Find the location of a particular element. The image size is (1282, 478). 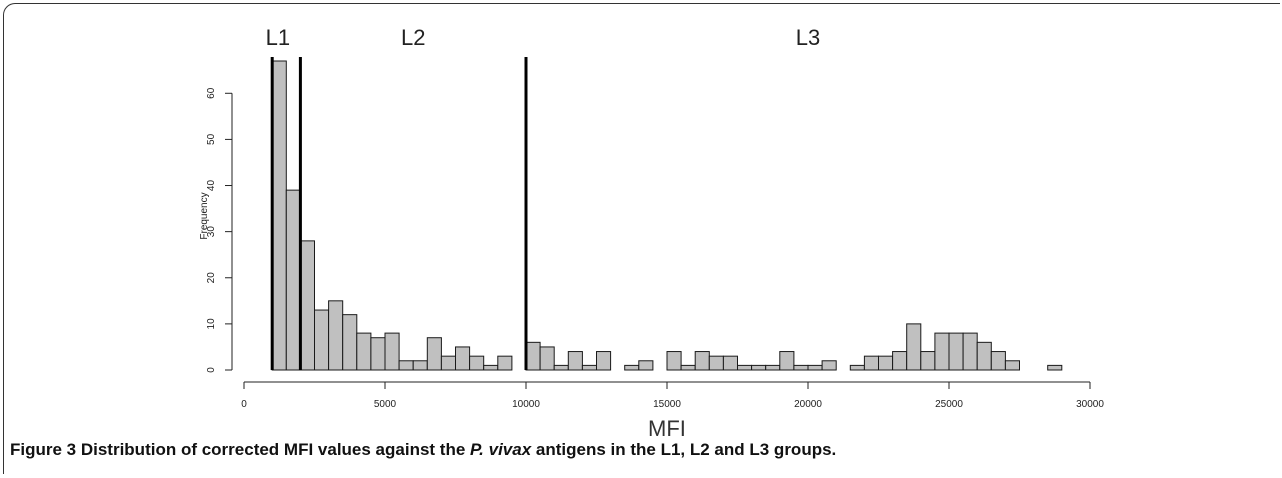

y-tick-label: 50 is located at coordinates (211, 139).